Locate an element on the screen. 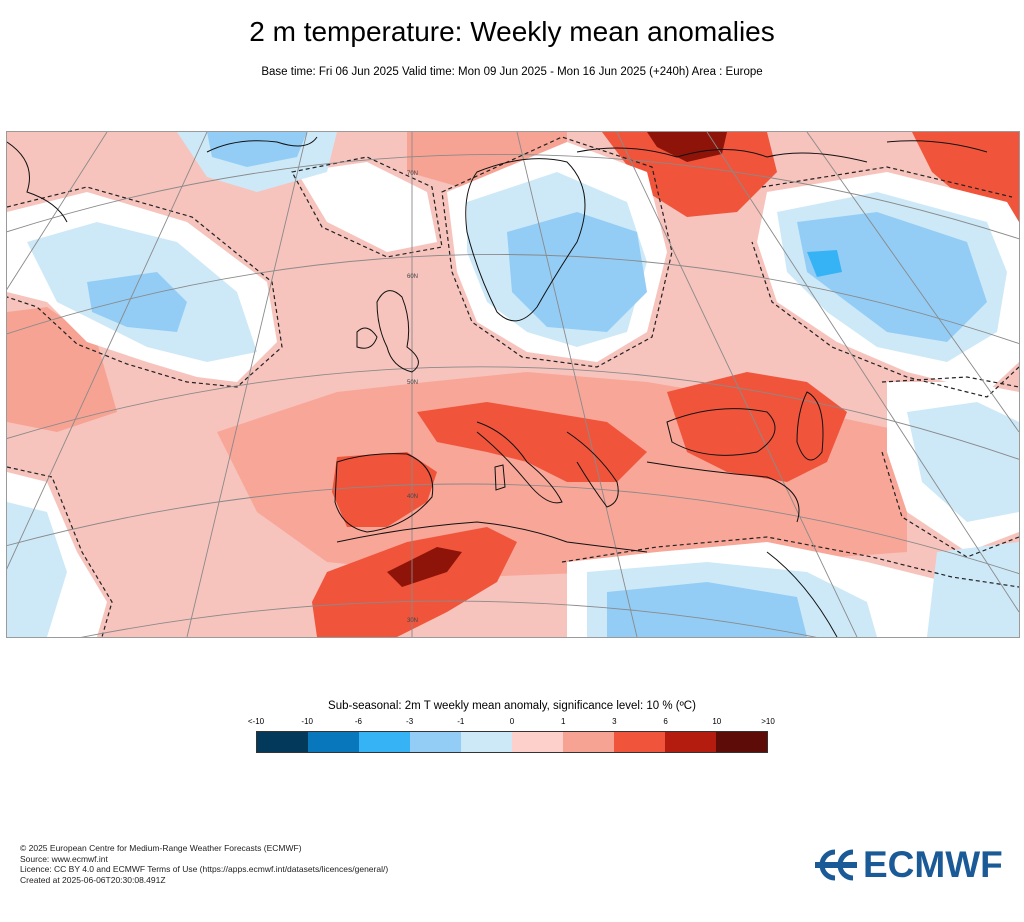 The image size is (1024, 922). legend-tick: -1 is located at coordinates (461, 721).